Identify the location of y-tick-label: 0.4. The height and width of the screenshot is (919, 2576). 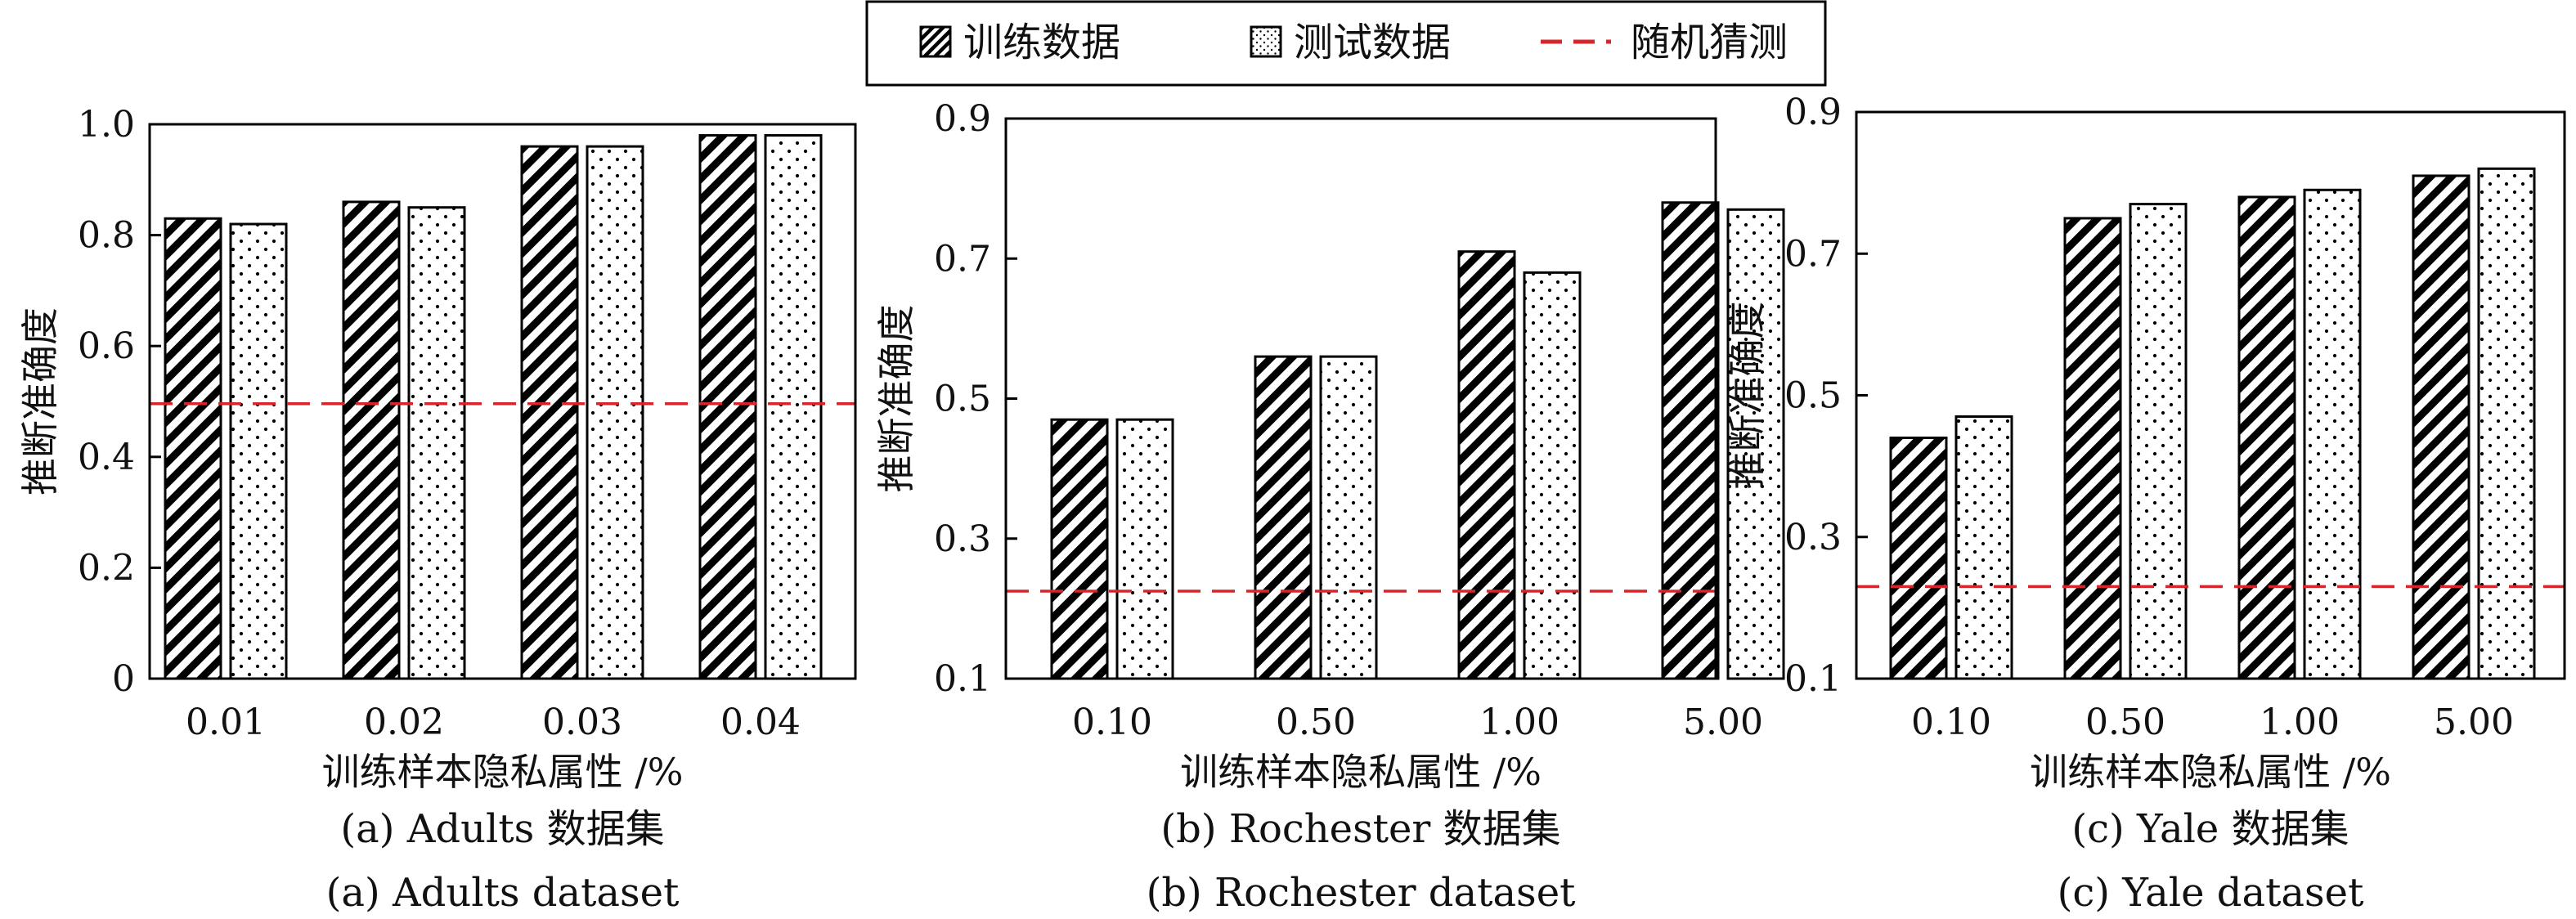
(106, 457).